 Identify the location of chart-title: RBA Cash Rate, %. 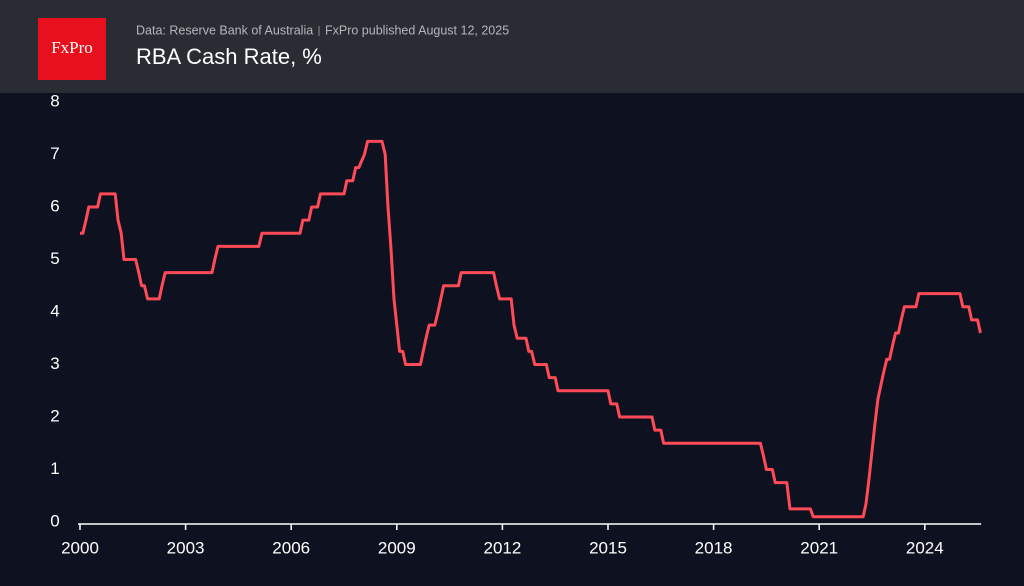
(229, 56).